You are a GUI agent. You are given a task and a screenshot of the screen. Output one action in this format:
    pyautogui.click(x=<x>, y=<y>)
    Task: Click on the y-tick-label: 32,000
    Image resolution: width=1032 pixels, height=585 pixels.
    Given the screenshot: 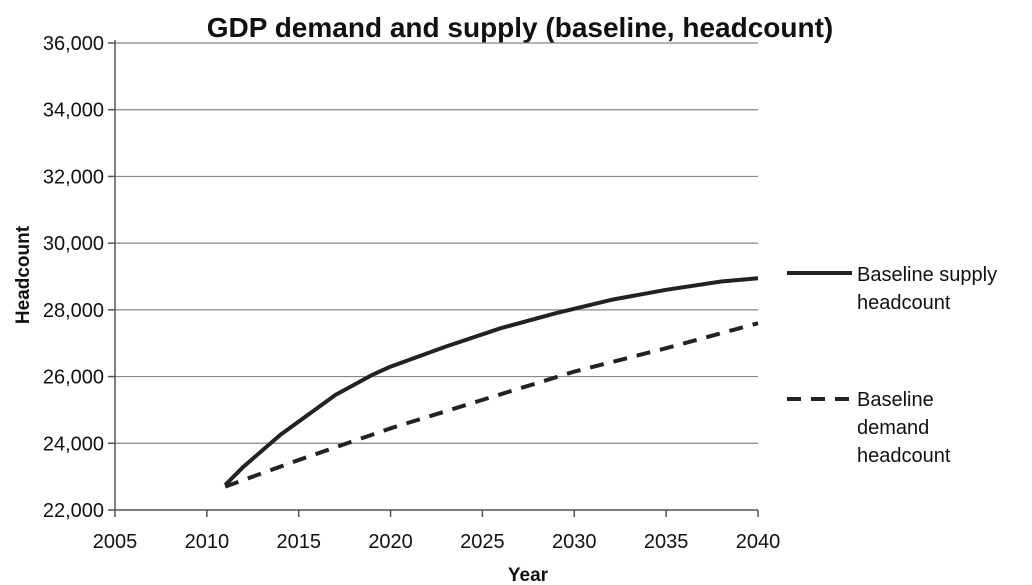 What is the action you would take?
    pyautogui.click(x=73, y=177)
    